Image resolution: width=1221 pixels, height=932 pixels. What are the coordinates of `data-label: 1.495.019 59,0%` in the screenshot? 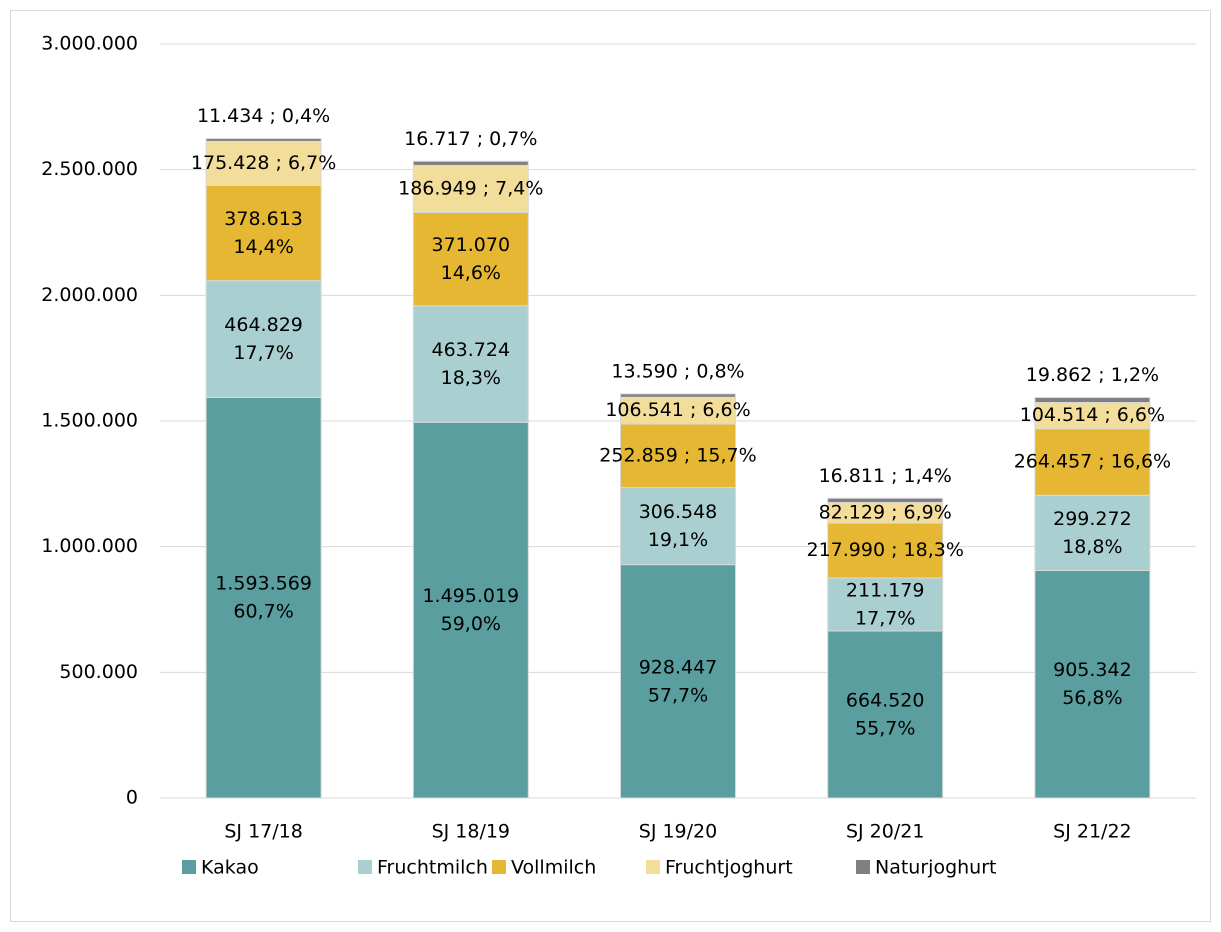 It's located at (470, 610).